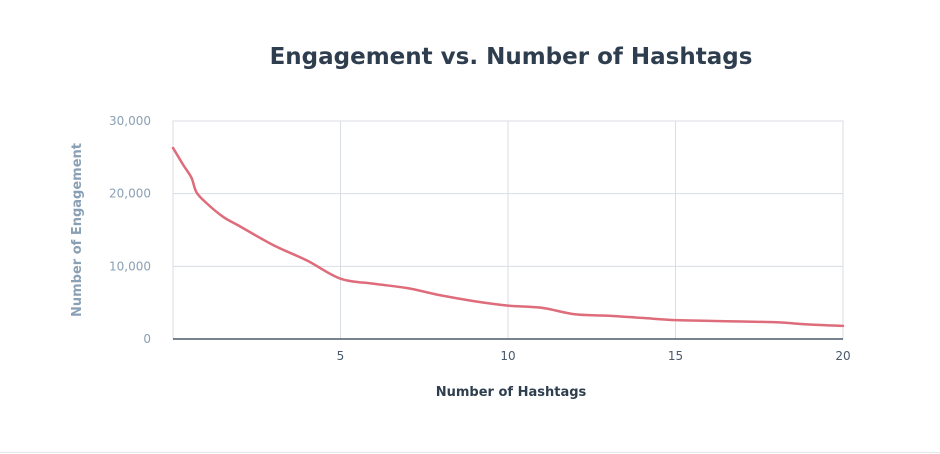 The width and height of the screenshot is (940, 454). What do you see at coordinates (130, 266) in the screenshot?
I see `y-tick-label: 10,000` at bounding box center [130, 266].